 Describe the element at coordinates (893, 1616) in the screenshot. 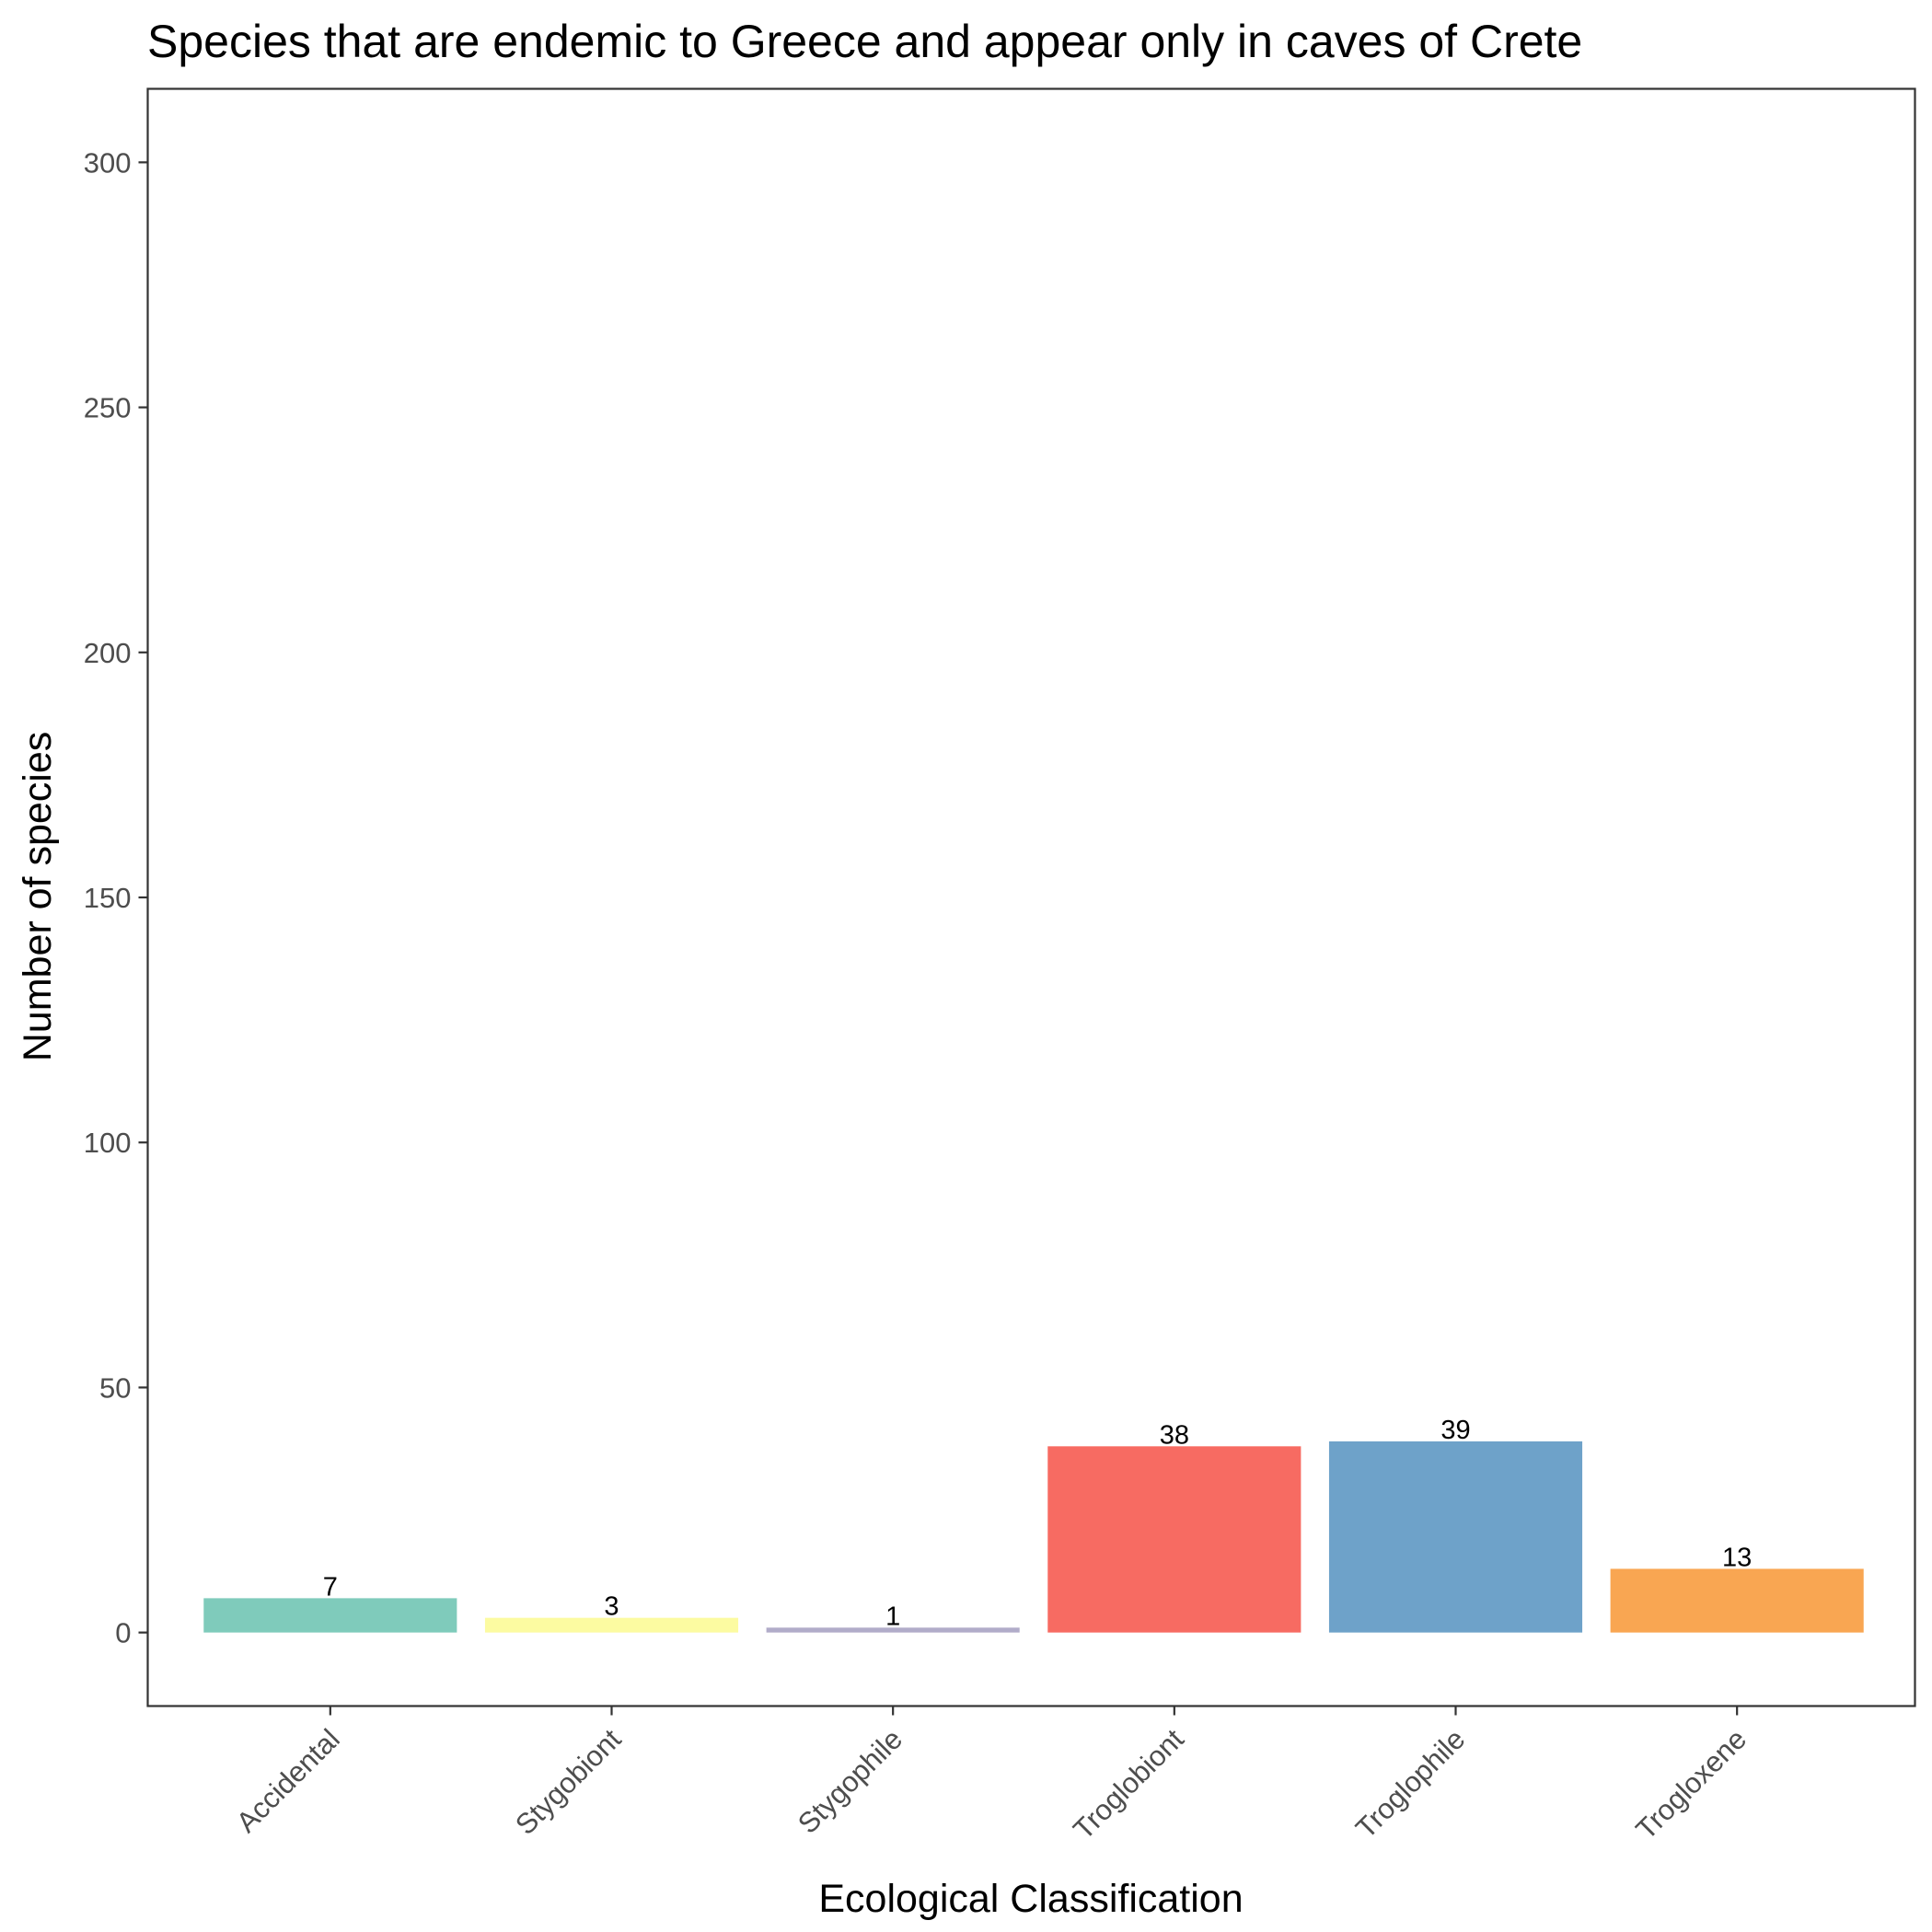

I see `data-label-stygophile: 1` at that location.